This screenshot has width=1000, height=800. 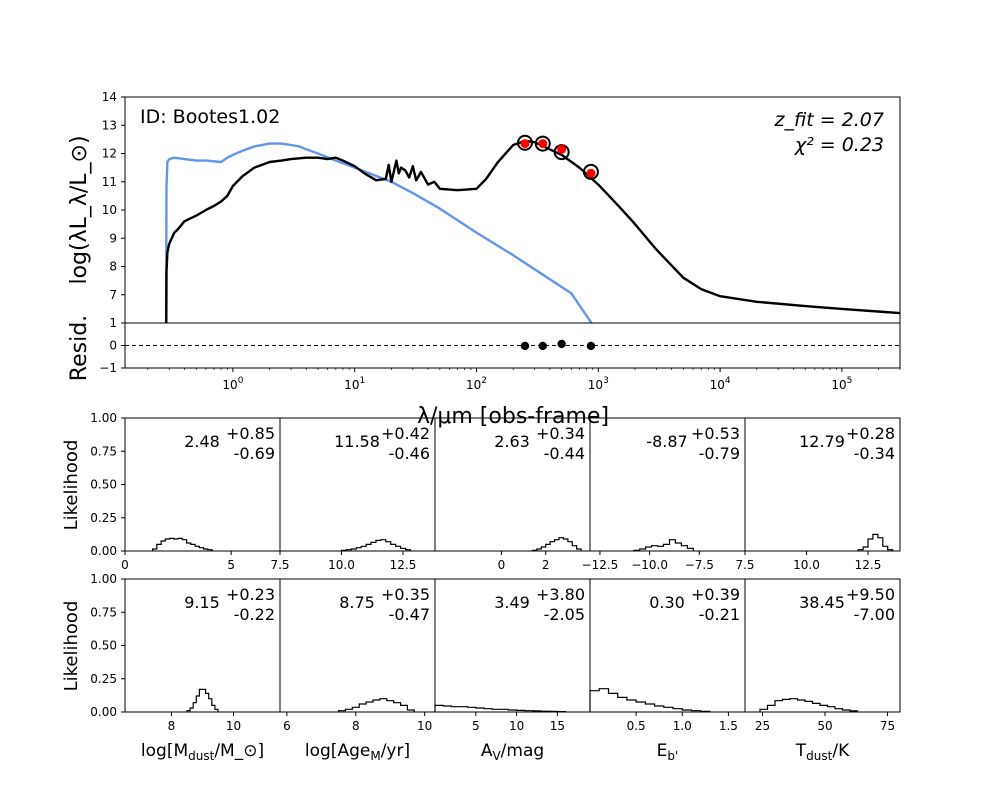 I want to click on sed-ytick-label: 7, so click(x=113, y=295).